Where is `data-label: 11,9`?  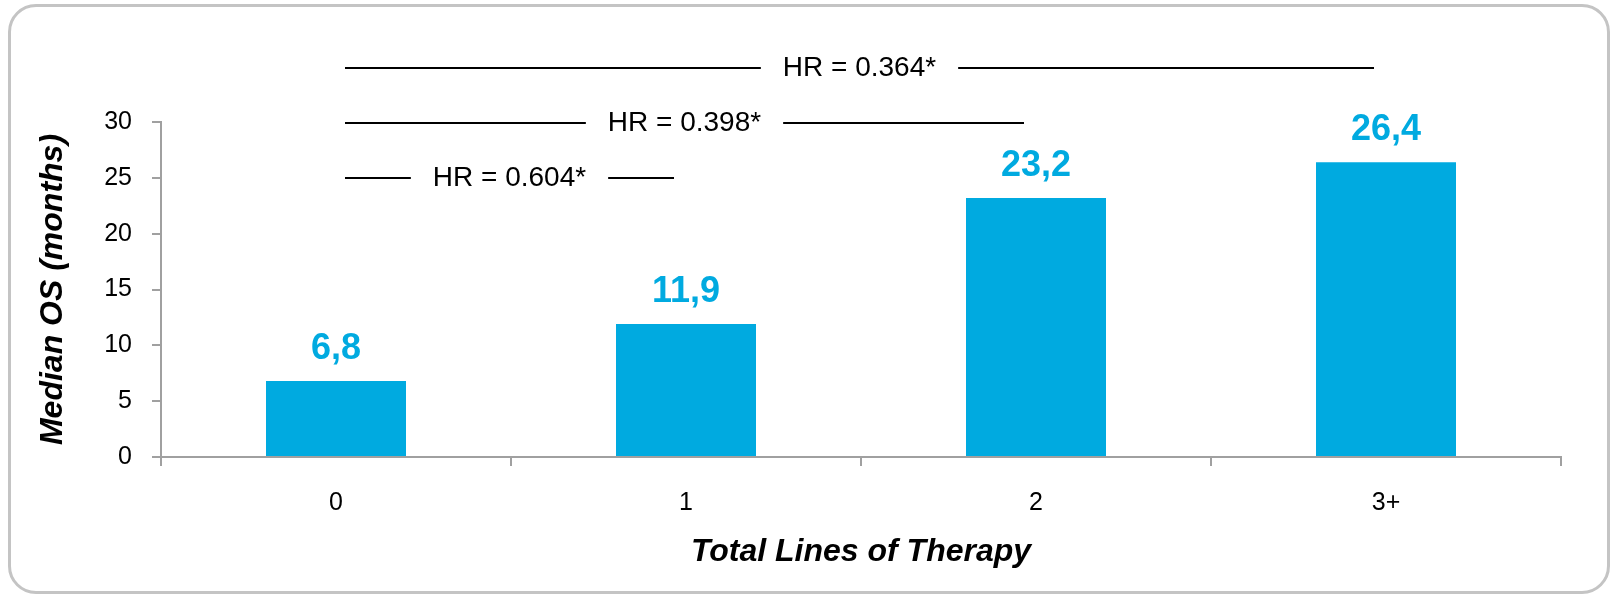 data-label: 11,9 is located at coordinates (686, 290).